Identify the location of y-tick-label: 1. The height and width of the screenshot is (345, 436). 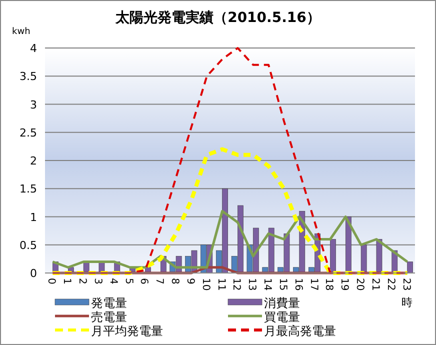
(33, 217).